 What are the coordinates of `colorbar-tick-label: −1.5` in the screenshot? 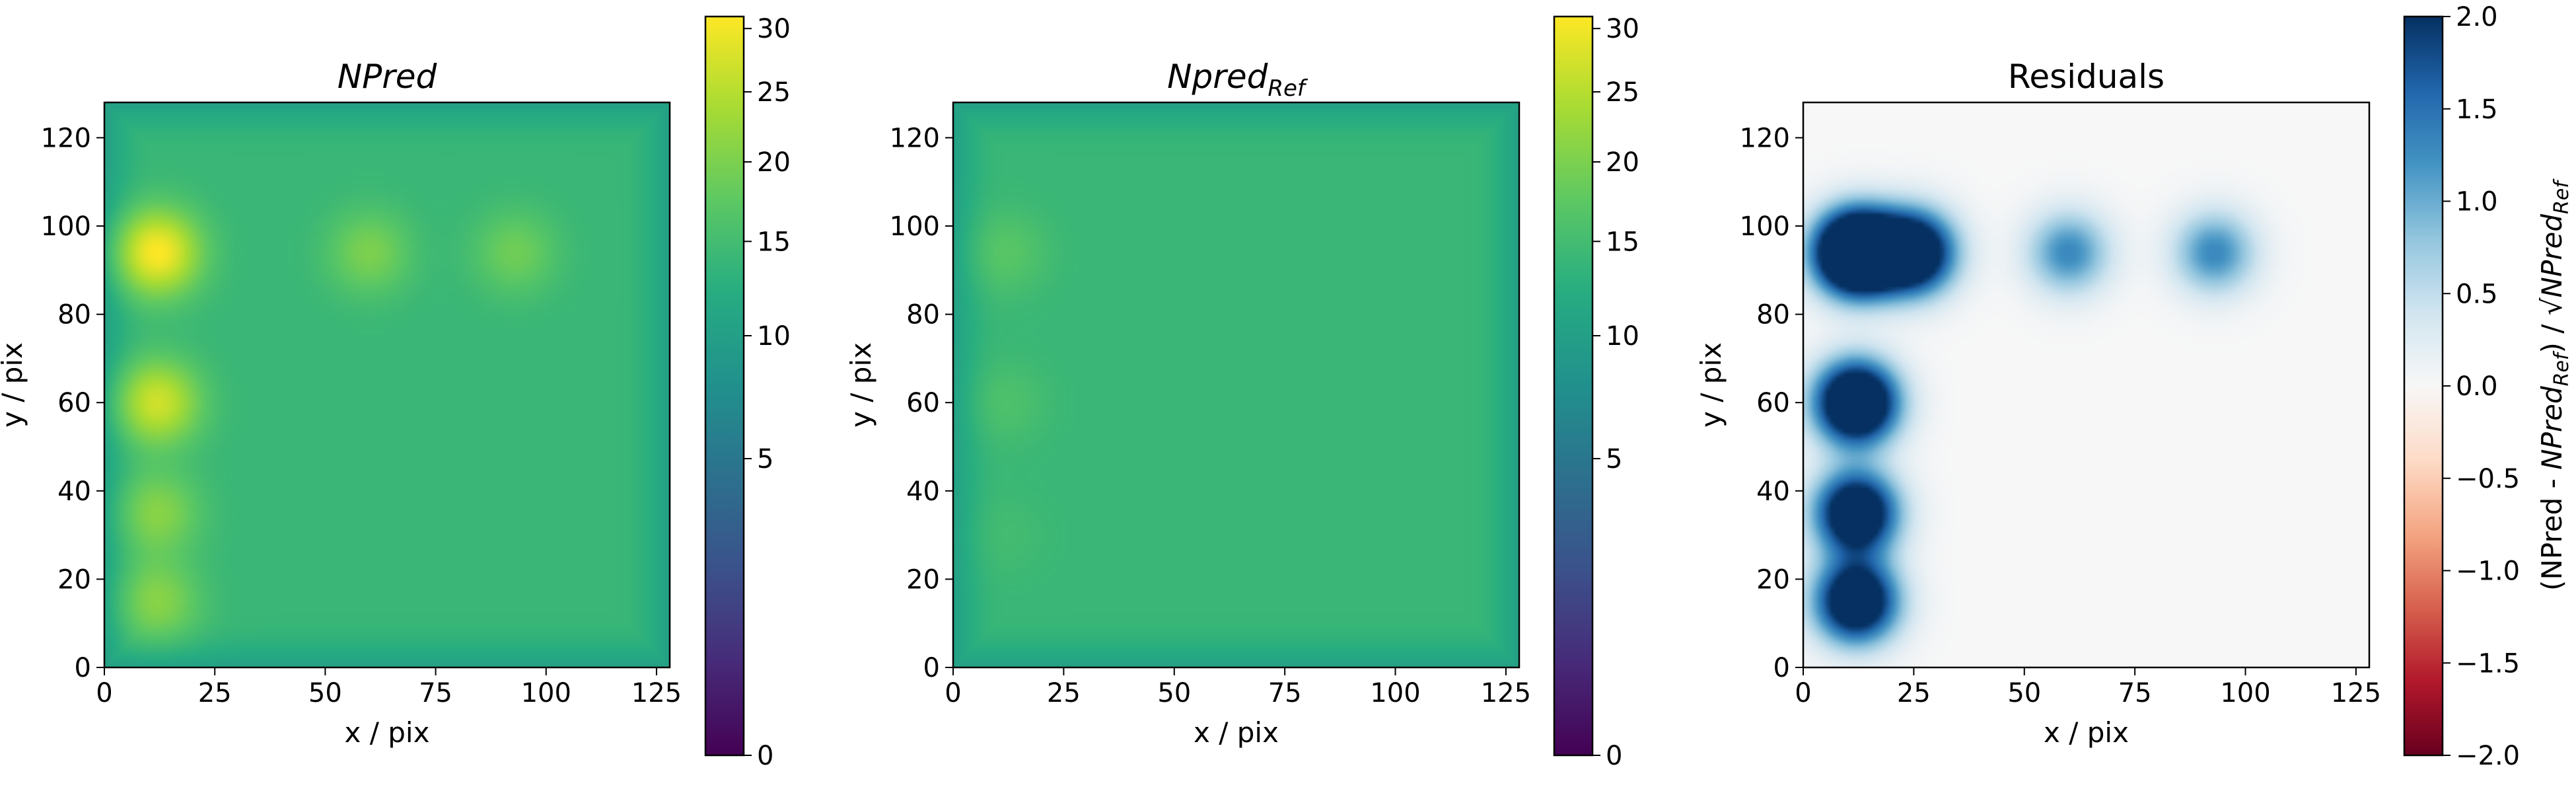 It's located at (2488, 664).